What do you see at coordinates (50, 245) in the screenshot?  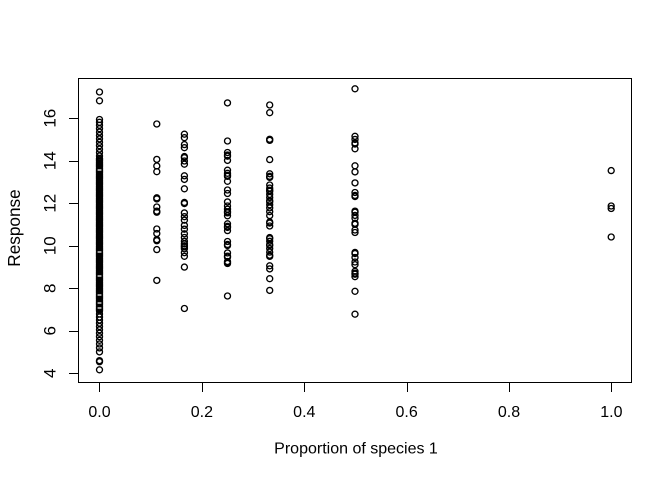 I see `svg-text: 10` at bounding box center [50, 245].